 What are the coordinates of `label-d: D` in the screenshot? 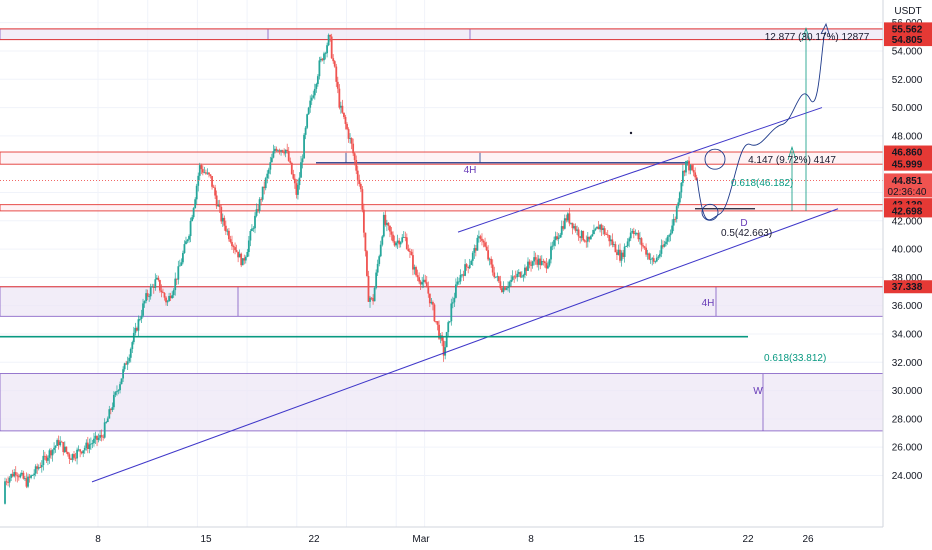 It's located at (743, 223).